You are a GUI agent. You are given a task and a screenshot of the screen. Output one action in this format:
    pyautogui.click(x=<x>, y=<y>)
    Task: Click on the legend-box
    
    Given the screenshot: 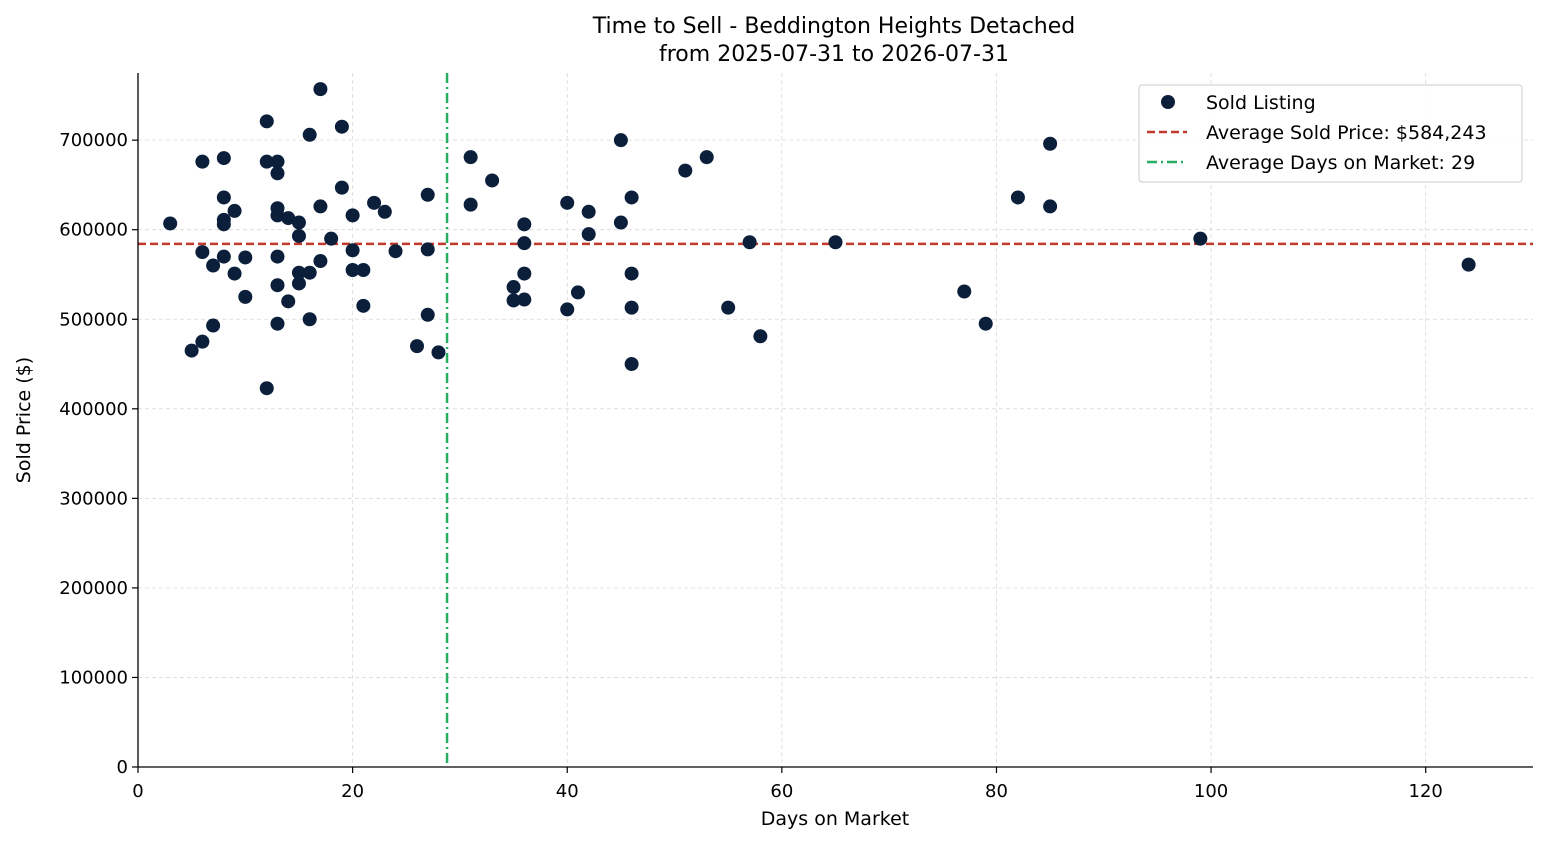 What is the action you would take?
    pyautogui.click(x=1330, y=133)
    